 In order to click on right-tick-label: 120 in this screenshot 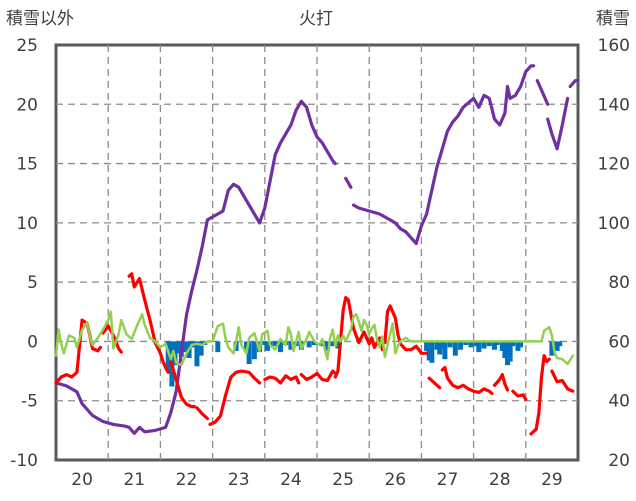, I will do `click(614, 165)`.